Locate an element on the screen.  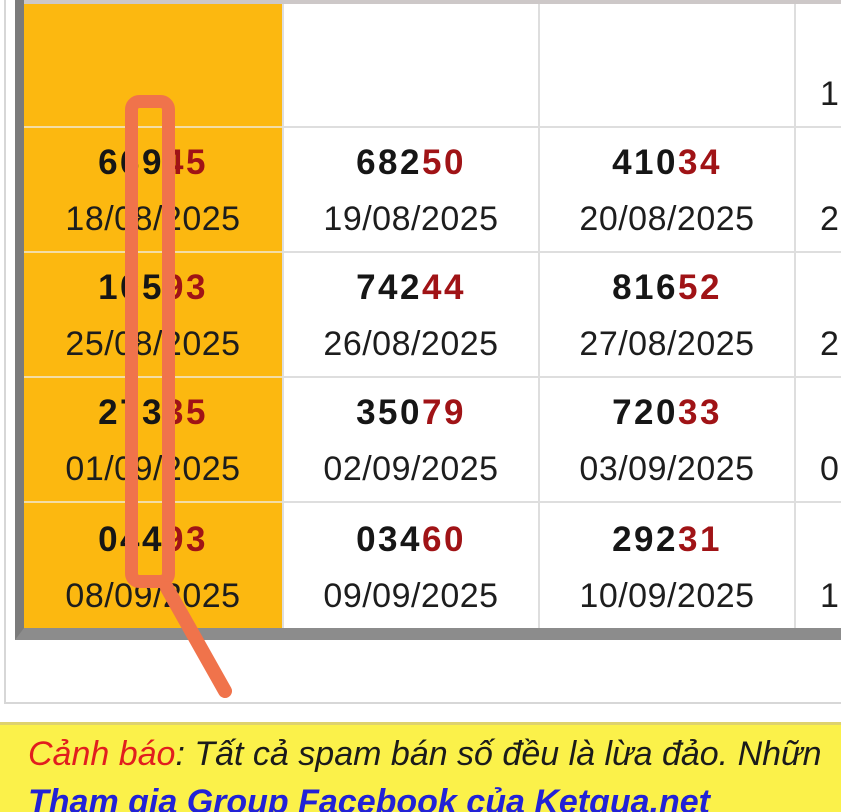
result-number: 10593 is located at coordinates (153, 287).